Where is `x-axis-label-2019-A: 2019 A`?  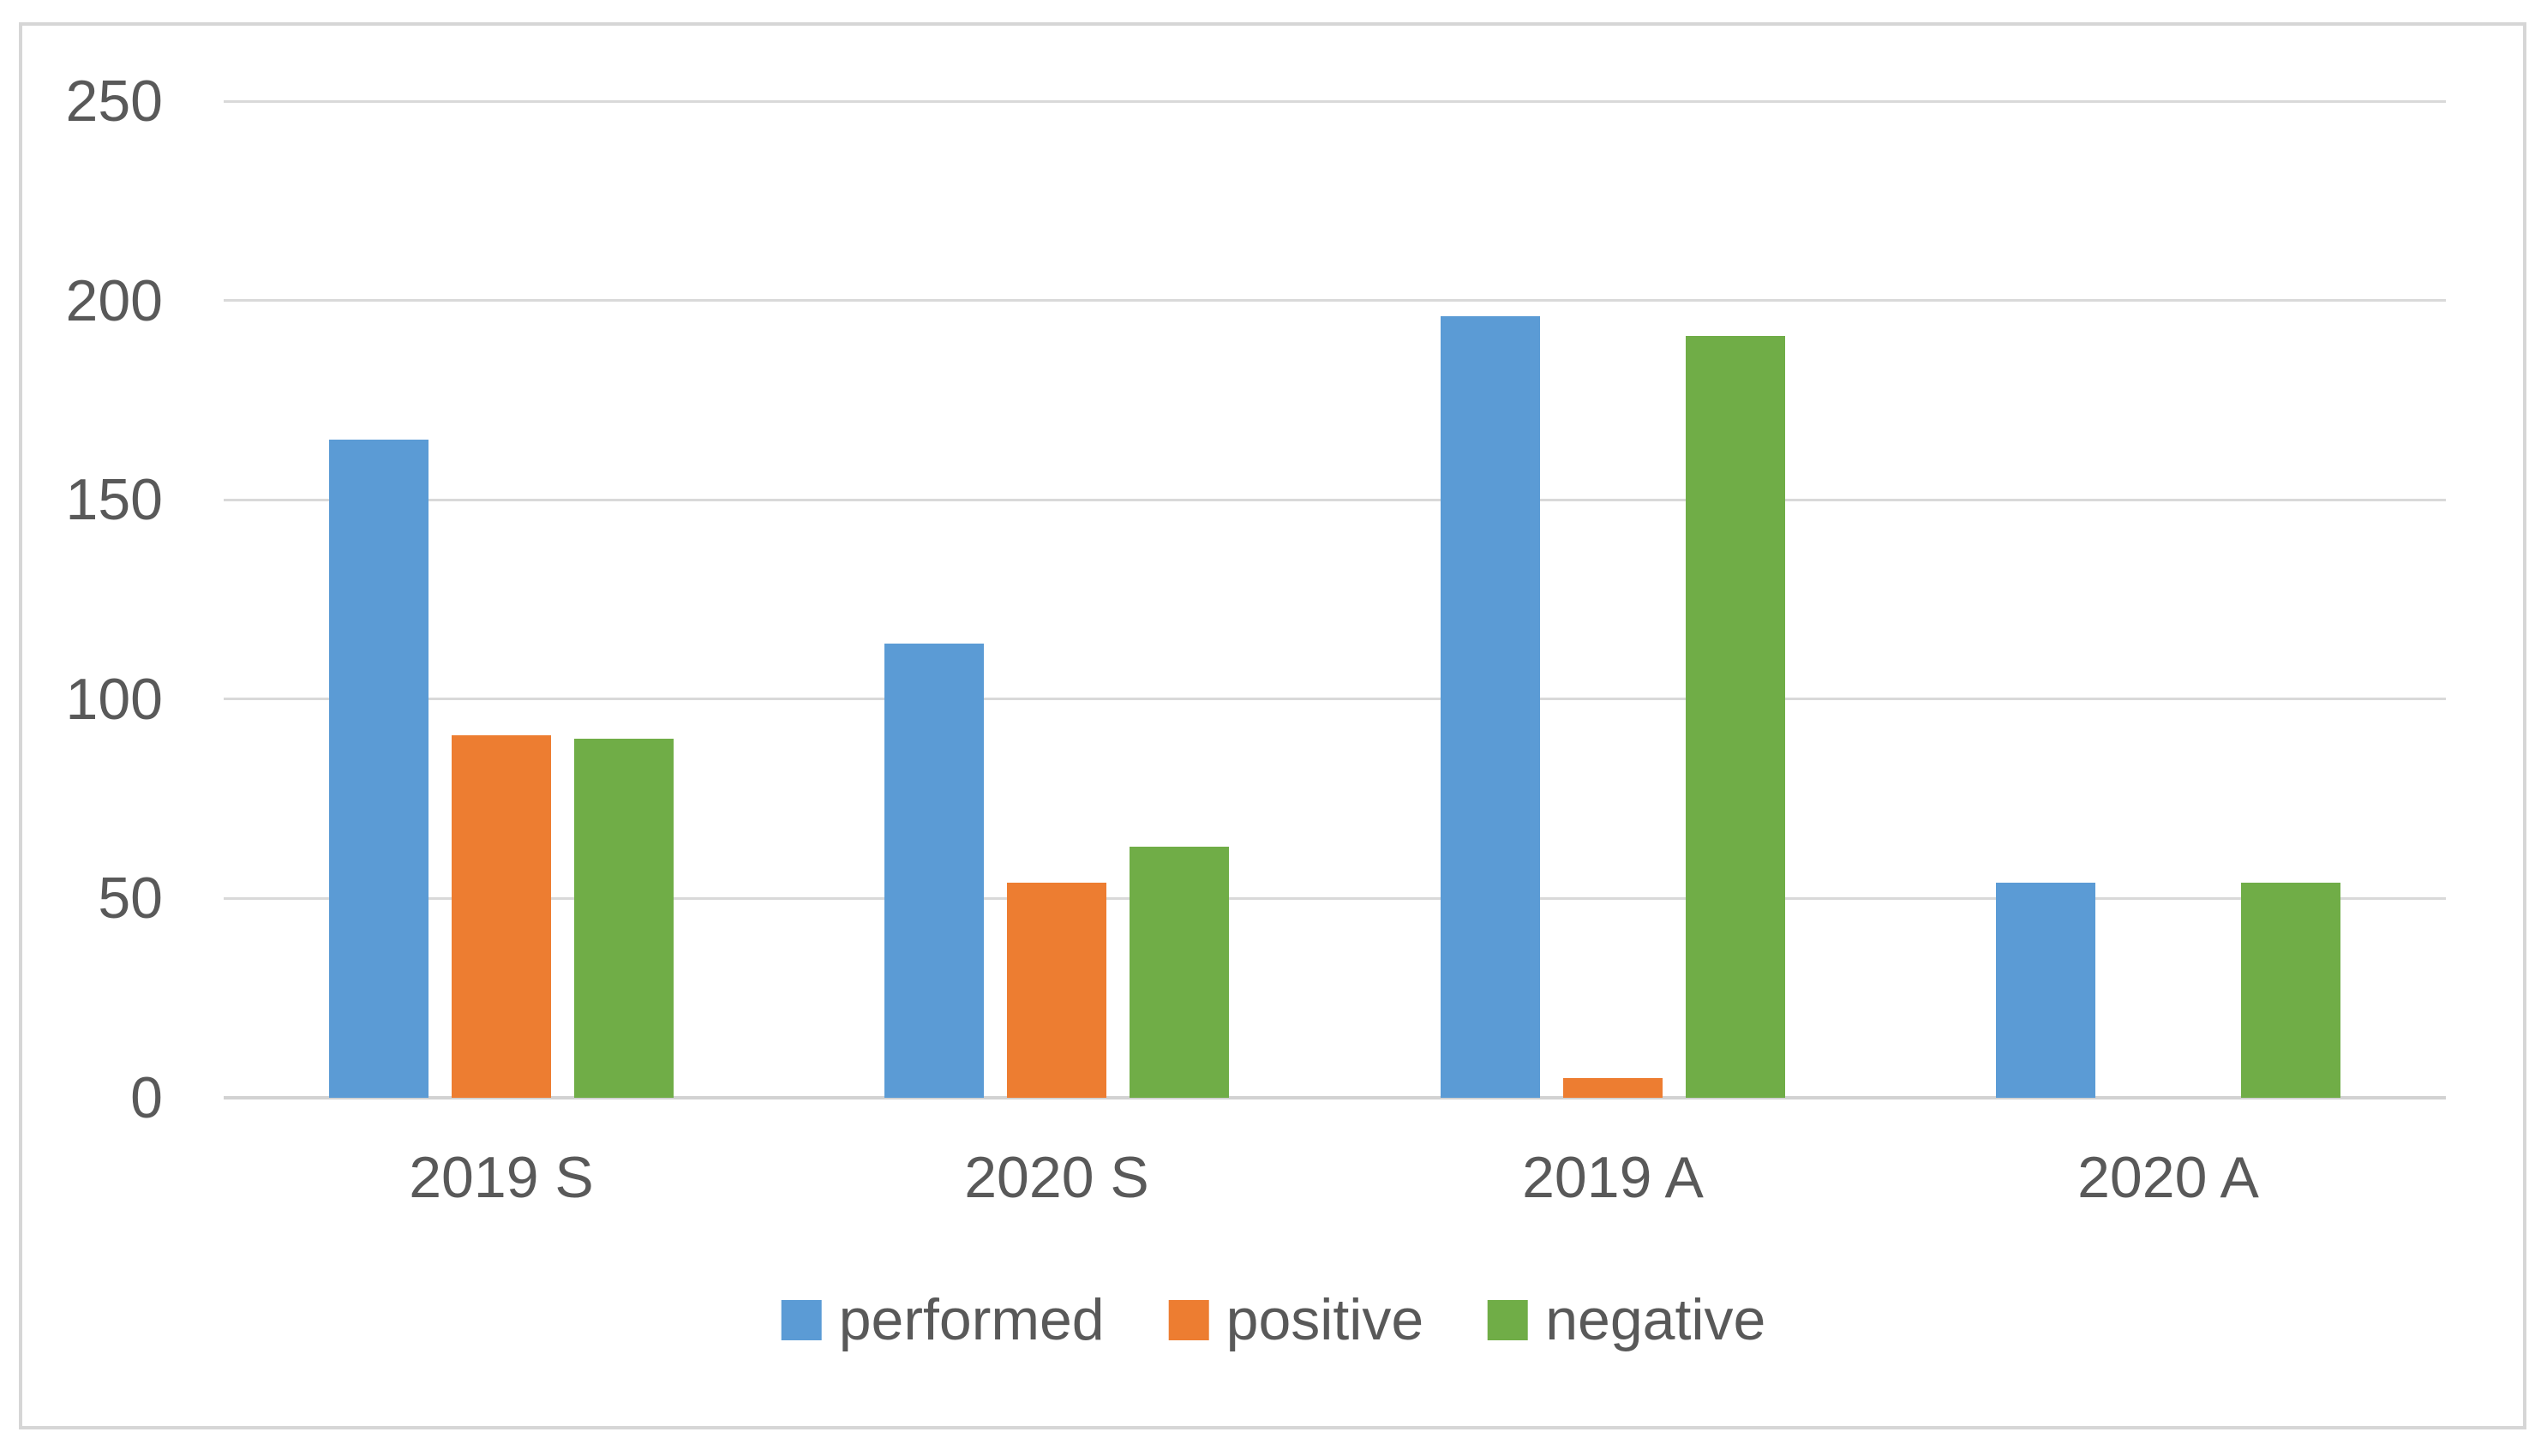 x-axis-label-2019-A: 2019 A is located at coordinates (1613, 1178).